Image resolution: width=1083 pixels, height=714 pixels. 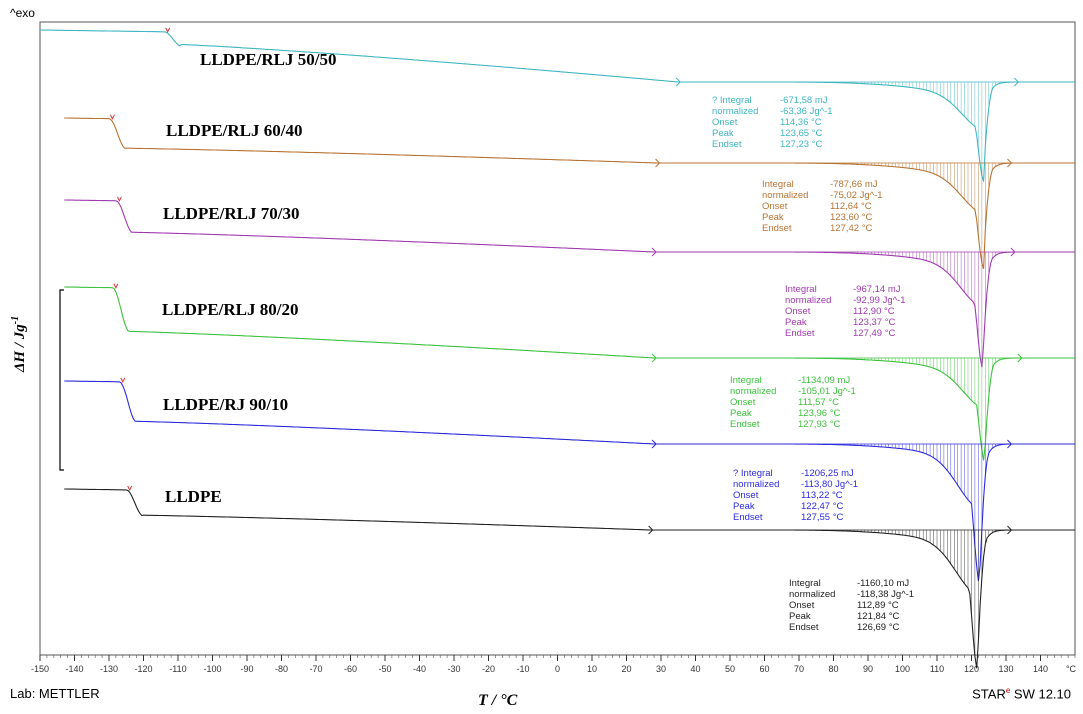 What do you see at coordinates (874, 322) in the screenshot?
I see `annotation-value: 123,37 °C` at bounding box center [874, 322].